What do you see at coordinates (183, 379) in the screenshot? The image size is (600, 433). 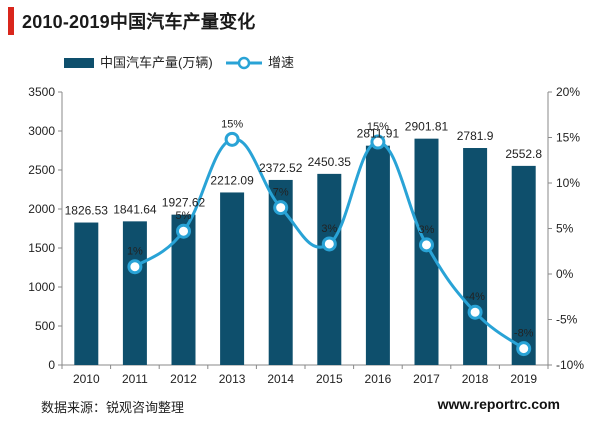 I see `x-tick-label: 2012` at bounding box center [183, 379].